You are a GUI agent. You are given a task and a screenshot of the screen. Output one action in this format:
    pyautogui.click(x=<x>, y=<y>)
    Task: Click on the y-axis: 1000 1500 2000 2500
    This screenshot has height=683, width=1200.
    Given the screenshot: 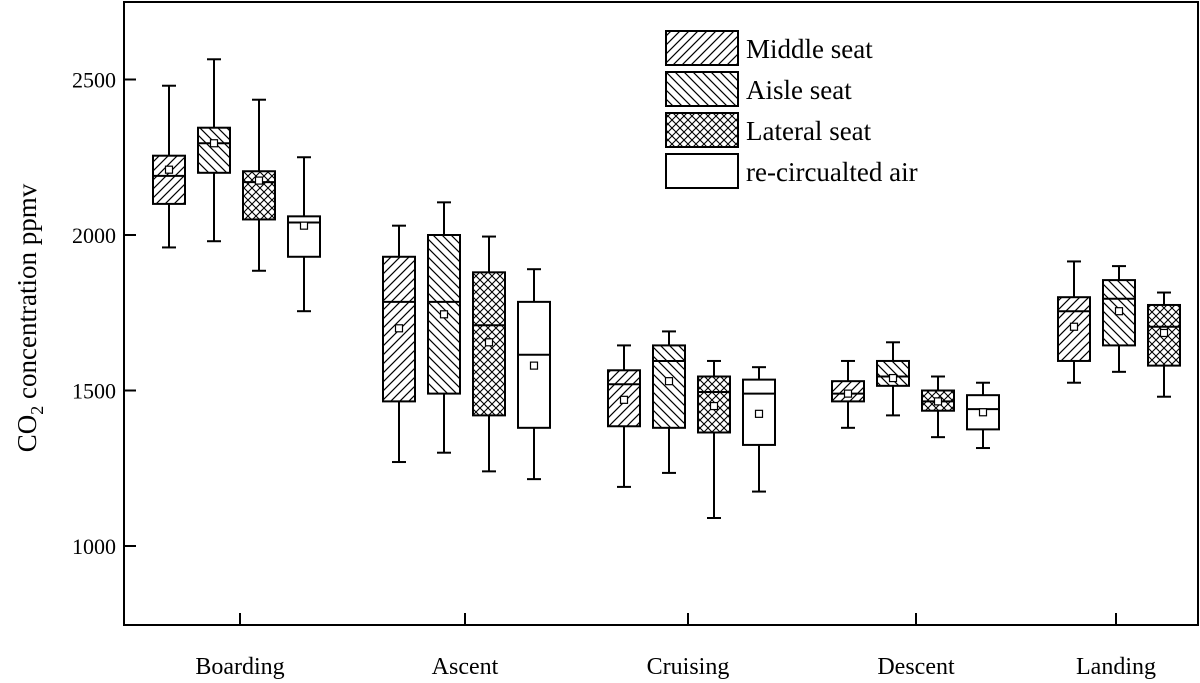 What is the action you would take?
    pyautogui.click(x=104, y=313)
    